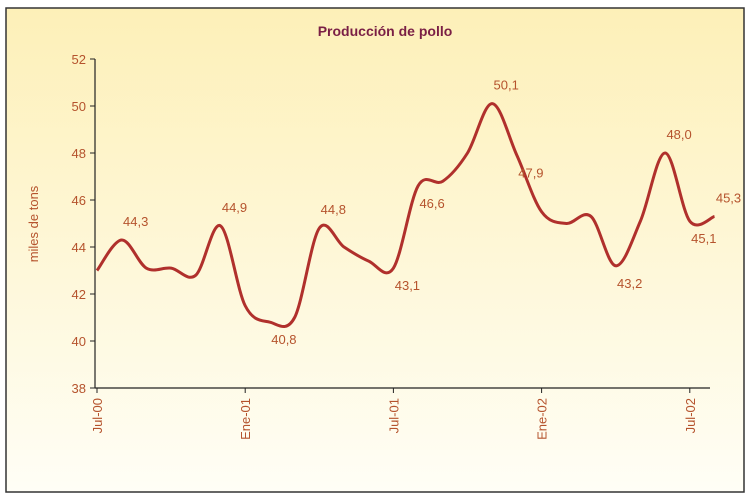 This screenshot has width=751, height=497. I want to click on data-label: 50,1, so click(506, 85).